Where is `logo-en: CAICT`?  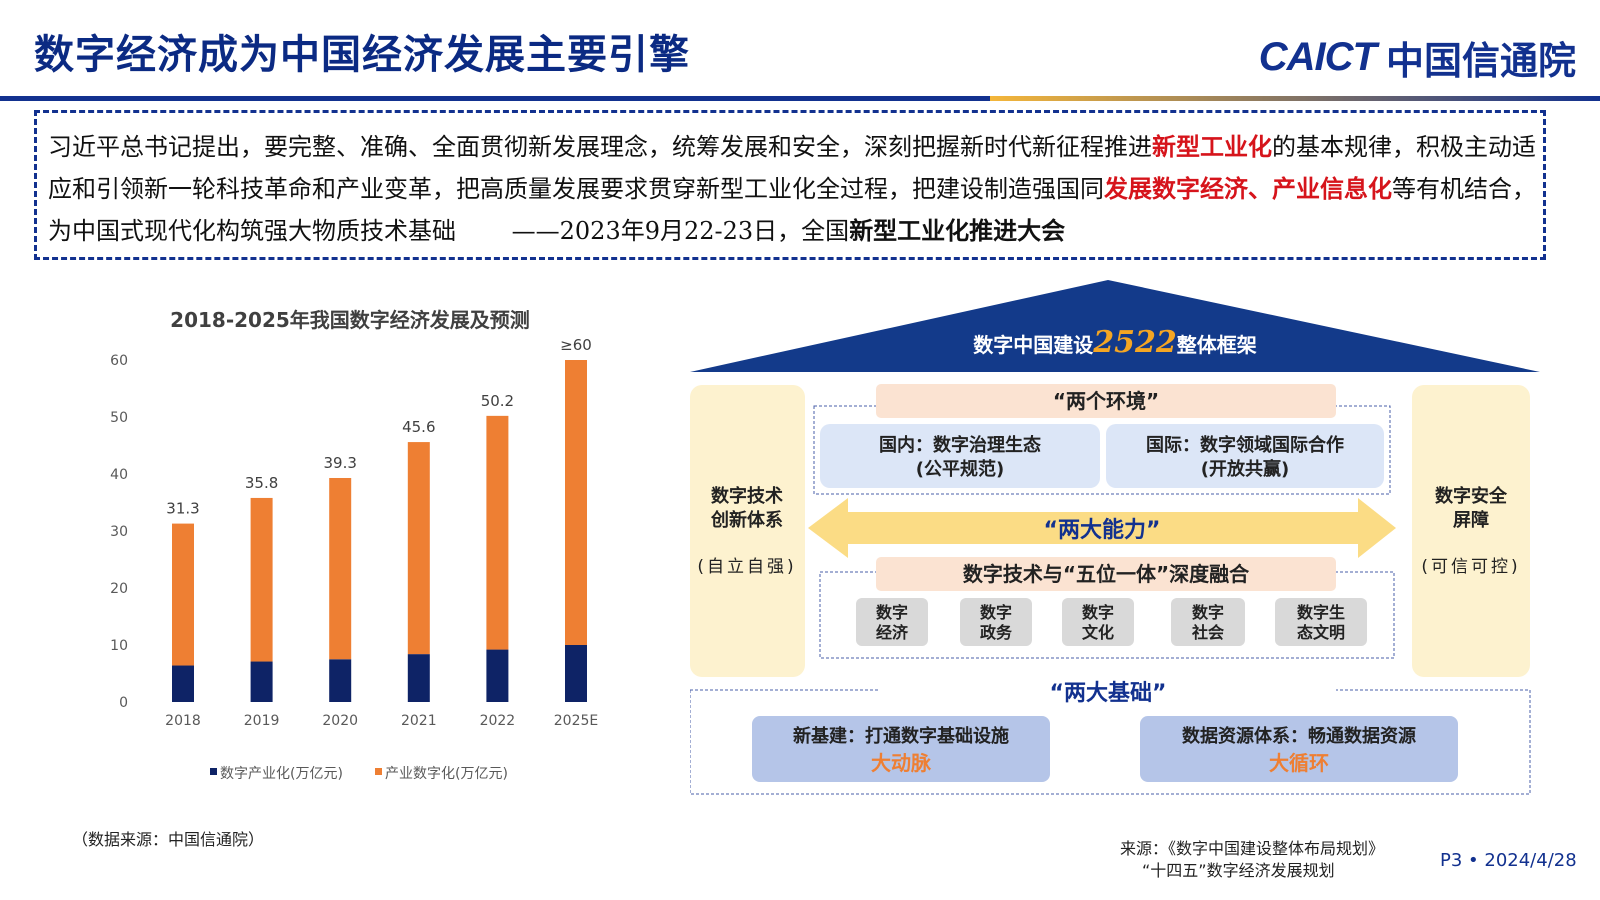 logo-en: CAICT is located at coordinates (1317, 57).